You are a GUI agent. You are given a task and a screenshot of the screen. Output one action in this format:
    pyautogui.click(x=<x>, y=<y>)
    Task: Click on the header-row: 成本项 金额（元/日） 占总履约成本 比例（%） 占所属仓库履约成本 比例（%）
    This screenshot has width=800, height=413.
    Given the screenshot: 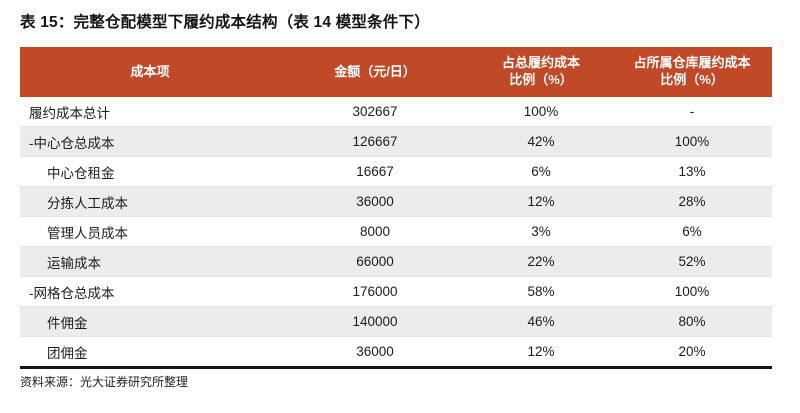 What is the action you would take?
    pyautogui.click(x=396, y=72)
    